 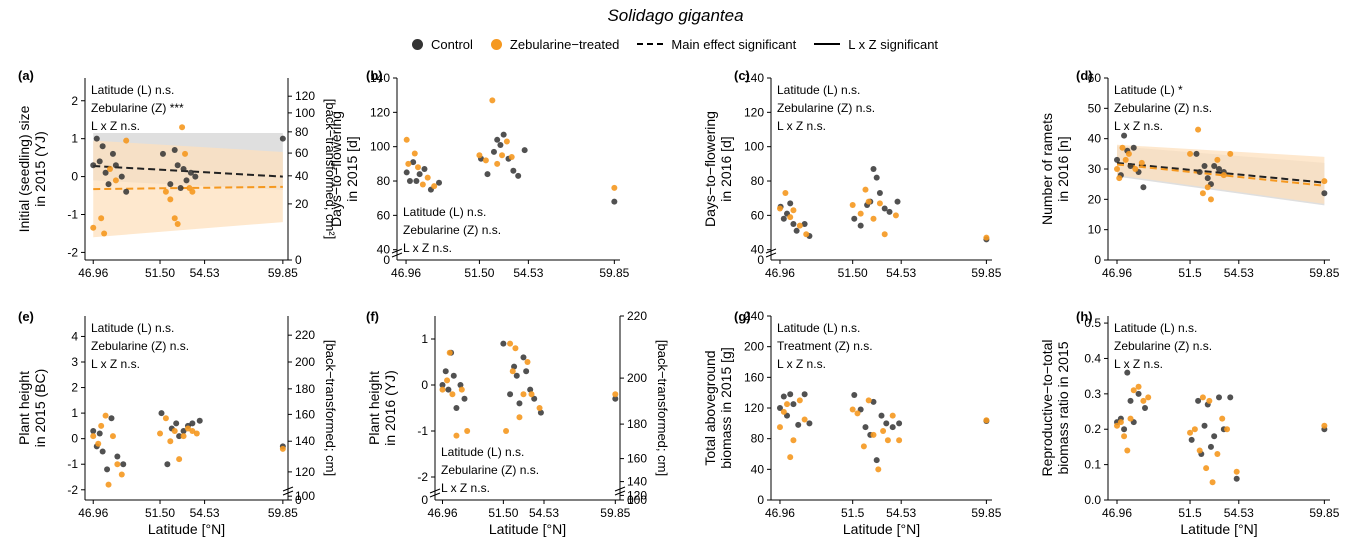 What do you see at coordinates (754, 112) in the screenshot?
I see `y-tick-label: 120` at bounding box center [754, 112].